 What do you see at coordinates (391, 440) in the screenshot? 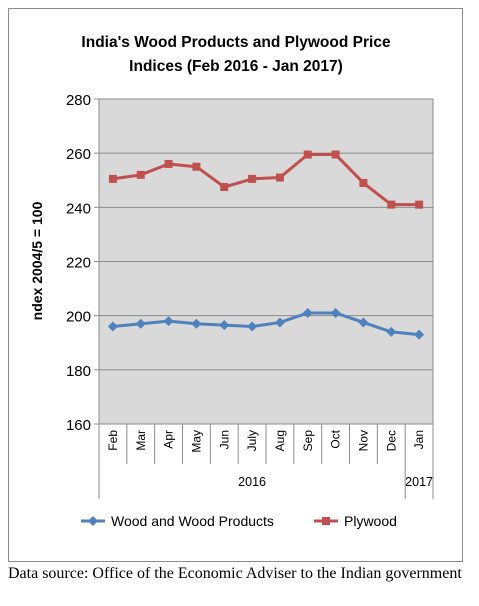
I see `x-tick-label: Dec` at bounding box center [391, 440].